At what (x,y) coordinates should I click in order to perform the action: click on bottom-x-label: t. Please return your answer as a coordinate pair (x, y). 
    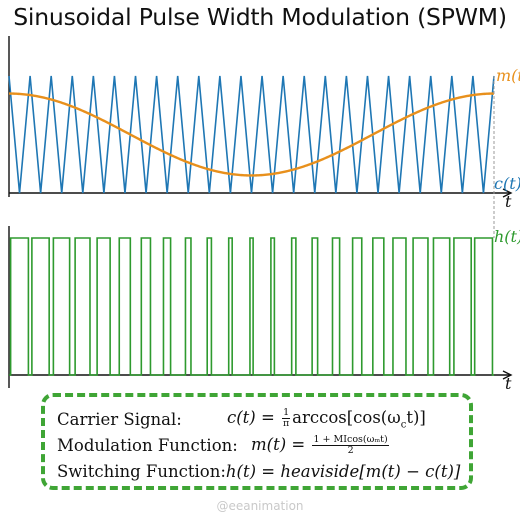
    Looking at the image, I should click on (508, 383).